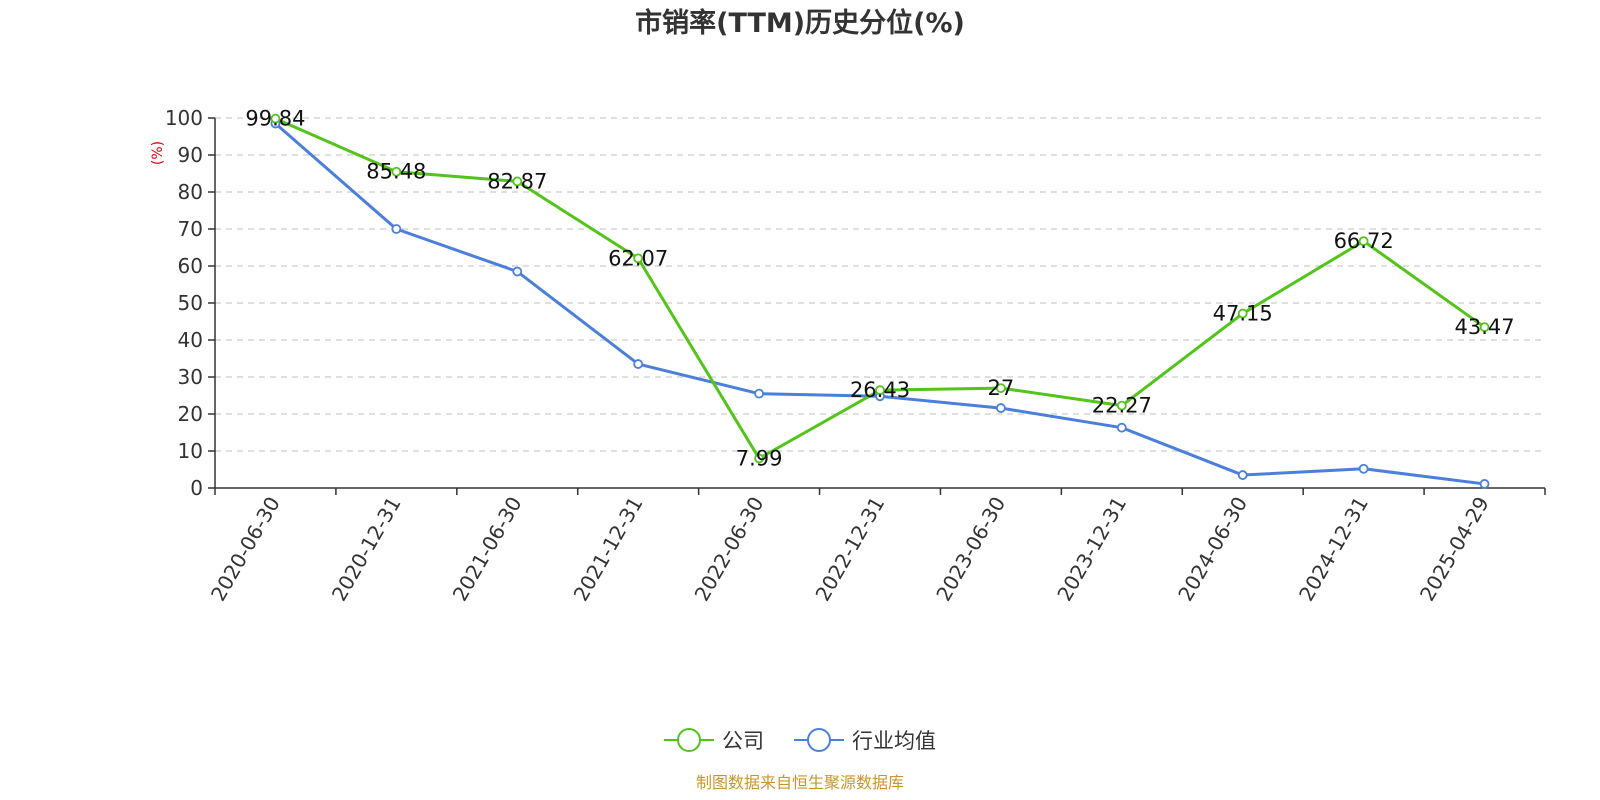  Describe the element at coordinates (190, 377) in the screenshot. I see `y-tick-label: 30` at that location.